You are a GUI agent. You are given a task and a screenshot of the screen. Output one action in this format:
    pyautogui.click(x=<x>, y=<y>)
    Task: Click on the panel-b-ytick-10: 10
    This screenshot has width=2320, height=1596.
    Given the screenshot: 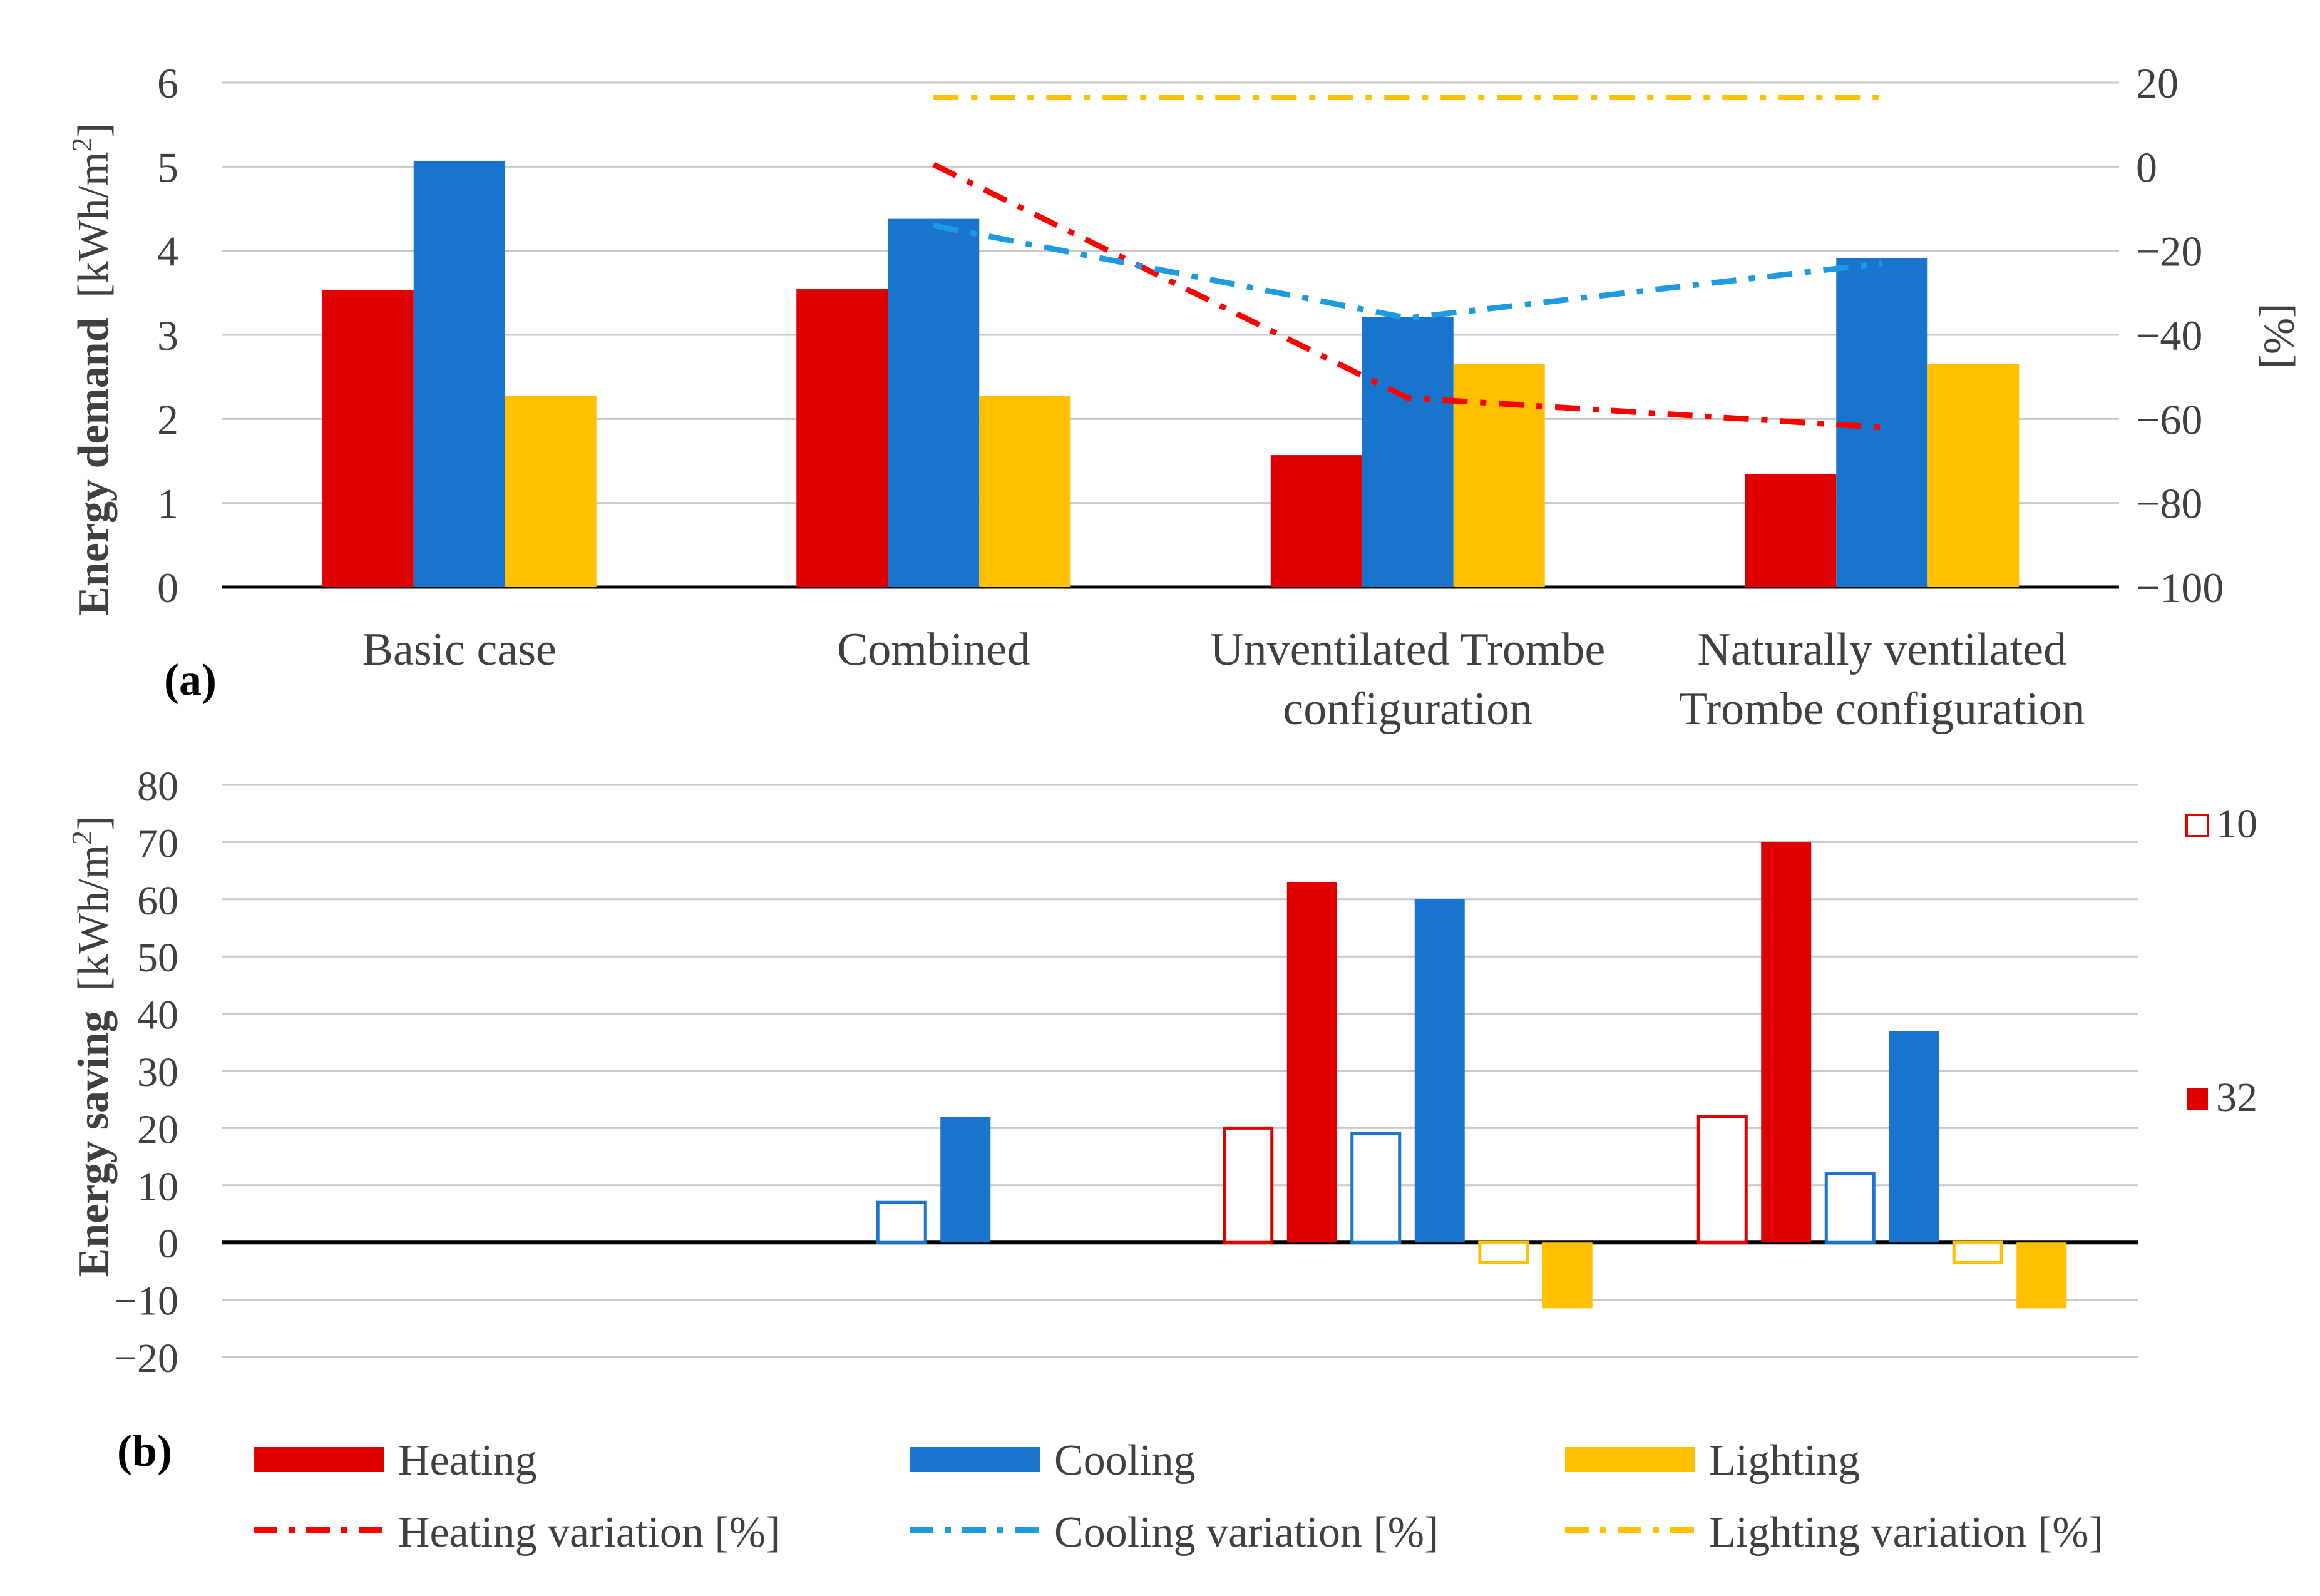 What is the action you would take?
    pyautogui.click(x=157, y=1187)
    